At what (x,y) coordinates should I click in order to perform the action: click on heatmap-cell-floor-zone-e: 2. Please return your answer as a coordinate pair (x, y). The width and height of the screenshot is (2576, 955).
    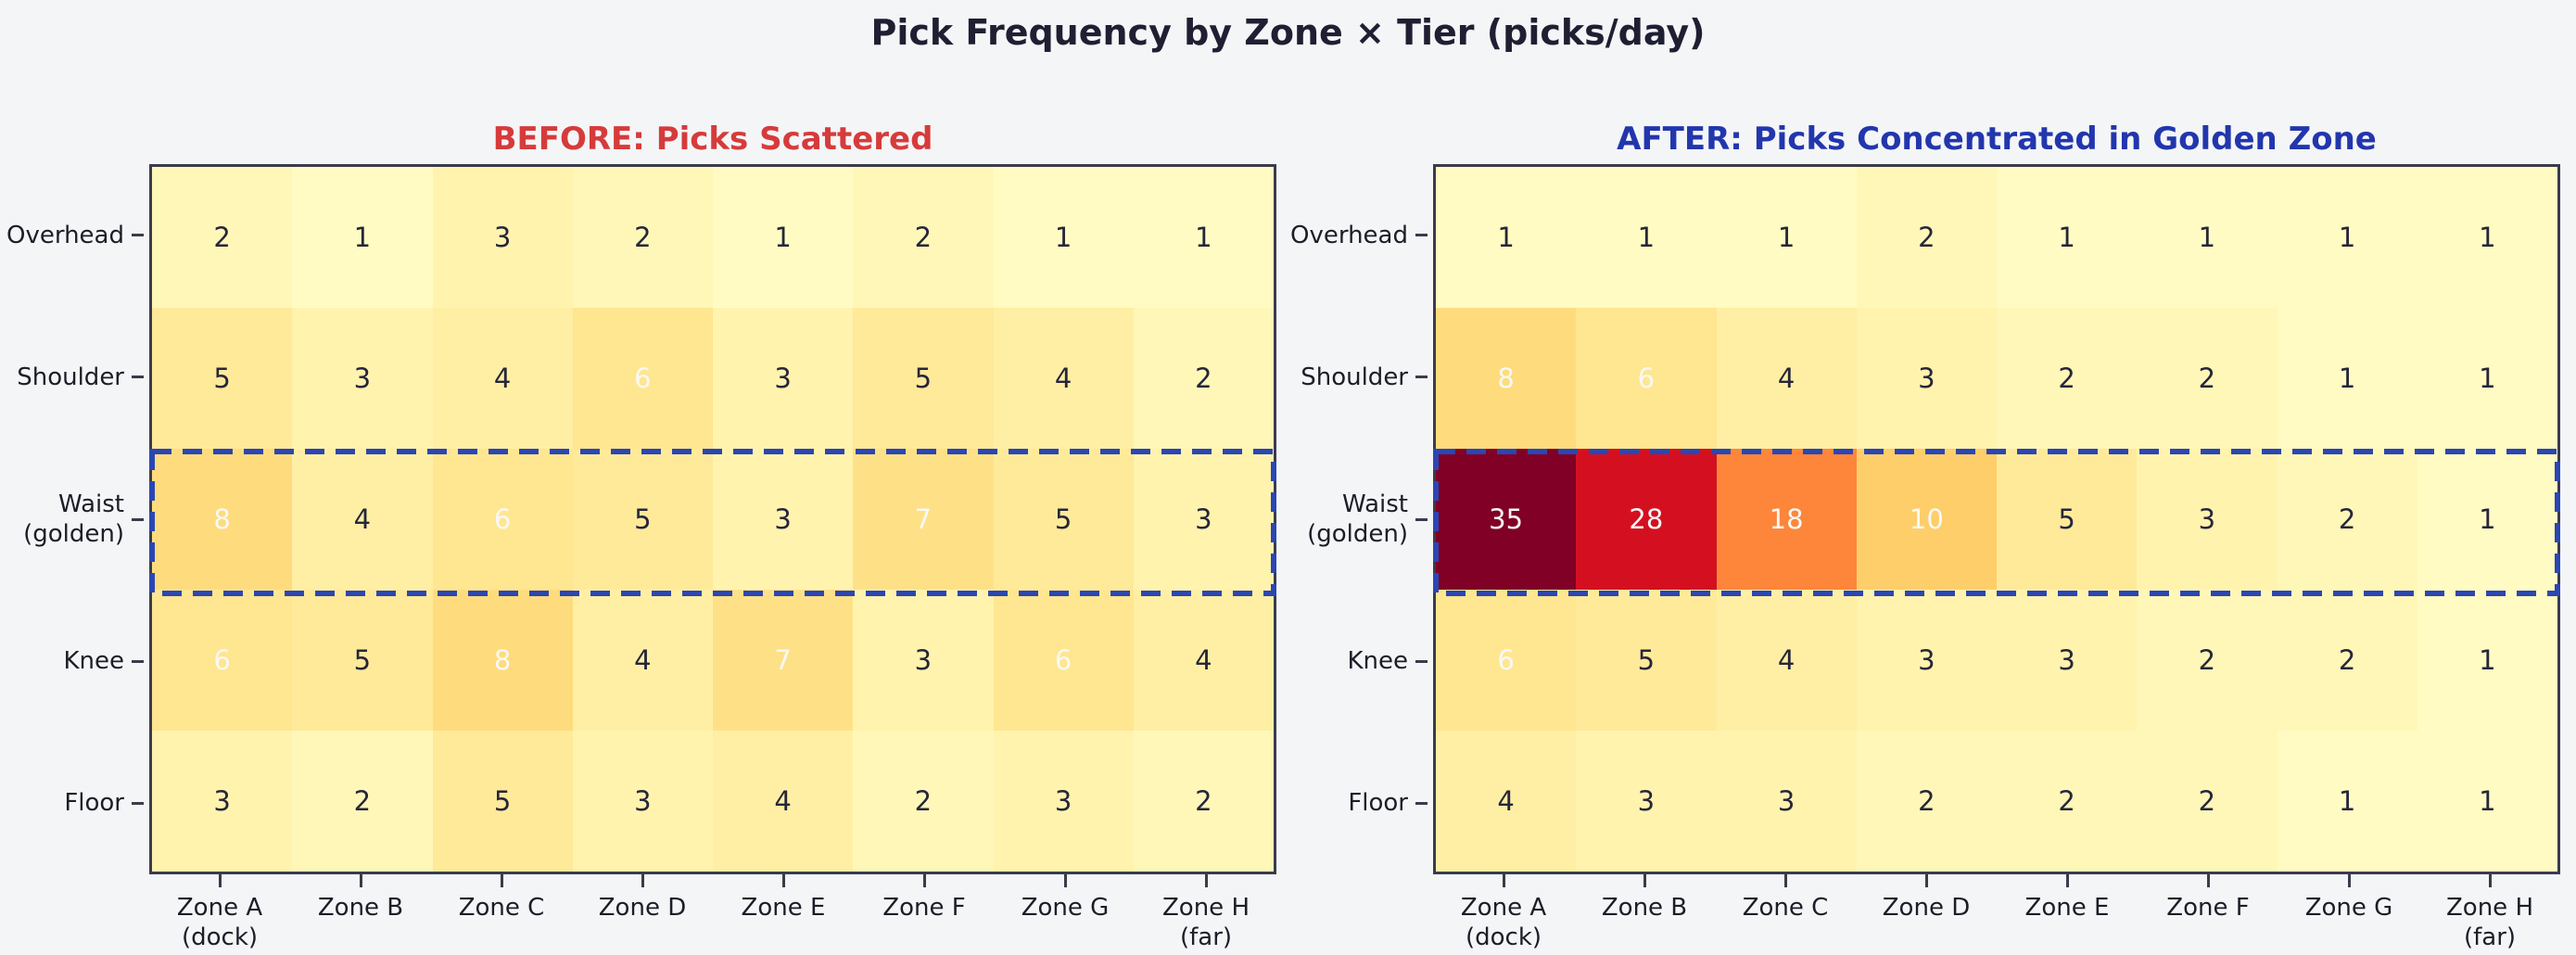
    Looking at the image, I should click on (2067, 801).